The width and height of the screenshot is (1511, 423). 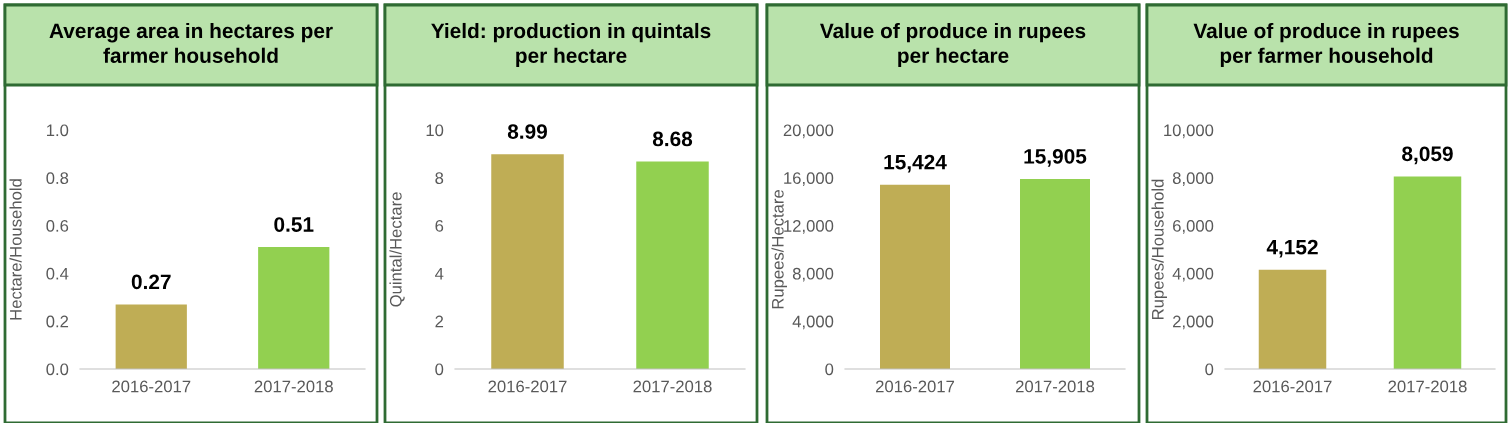 I want to click on y-tick-label: 6,000, so click(x=1193, y=227).